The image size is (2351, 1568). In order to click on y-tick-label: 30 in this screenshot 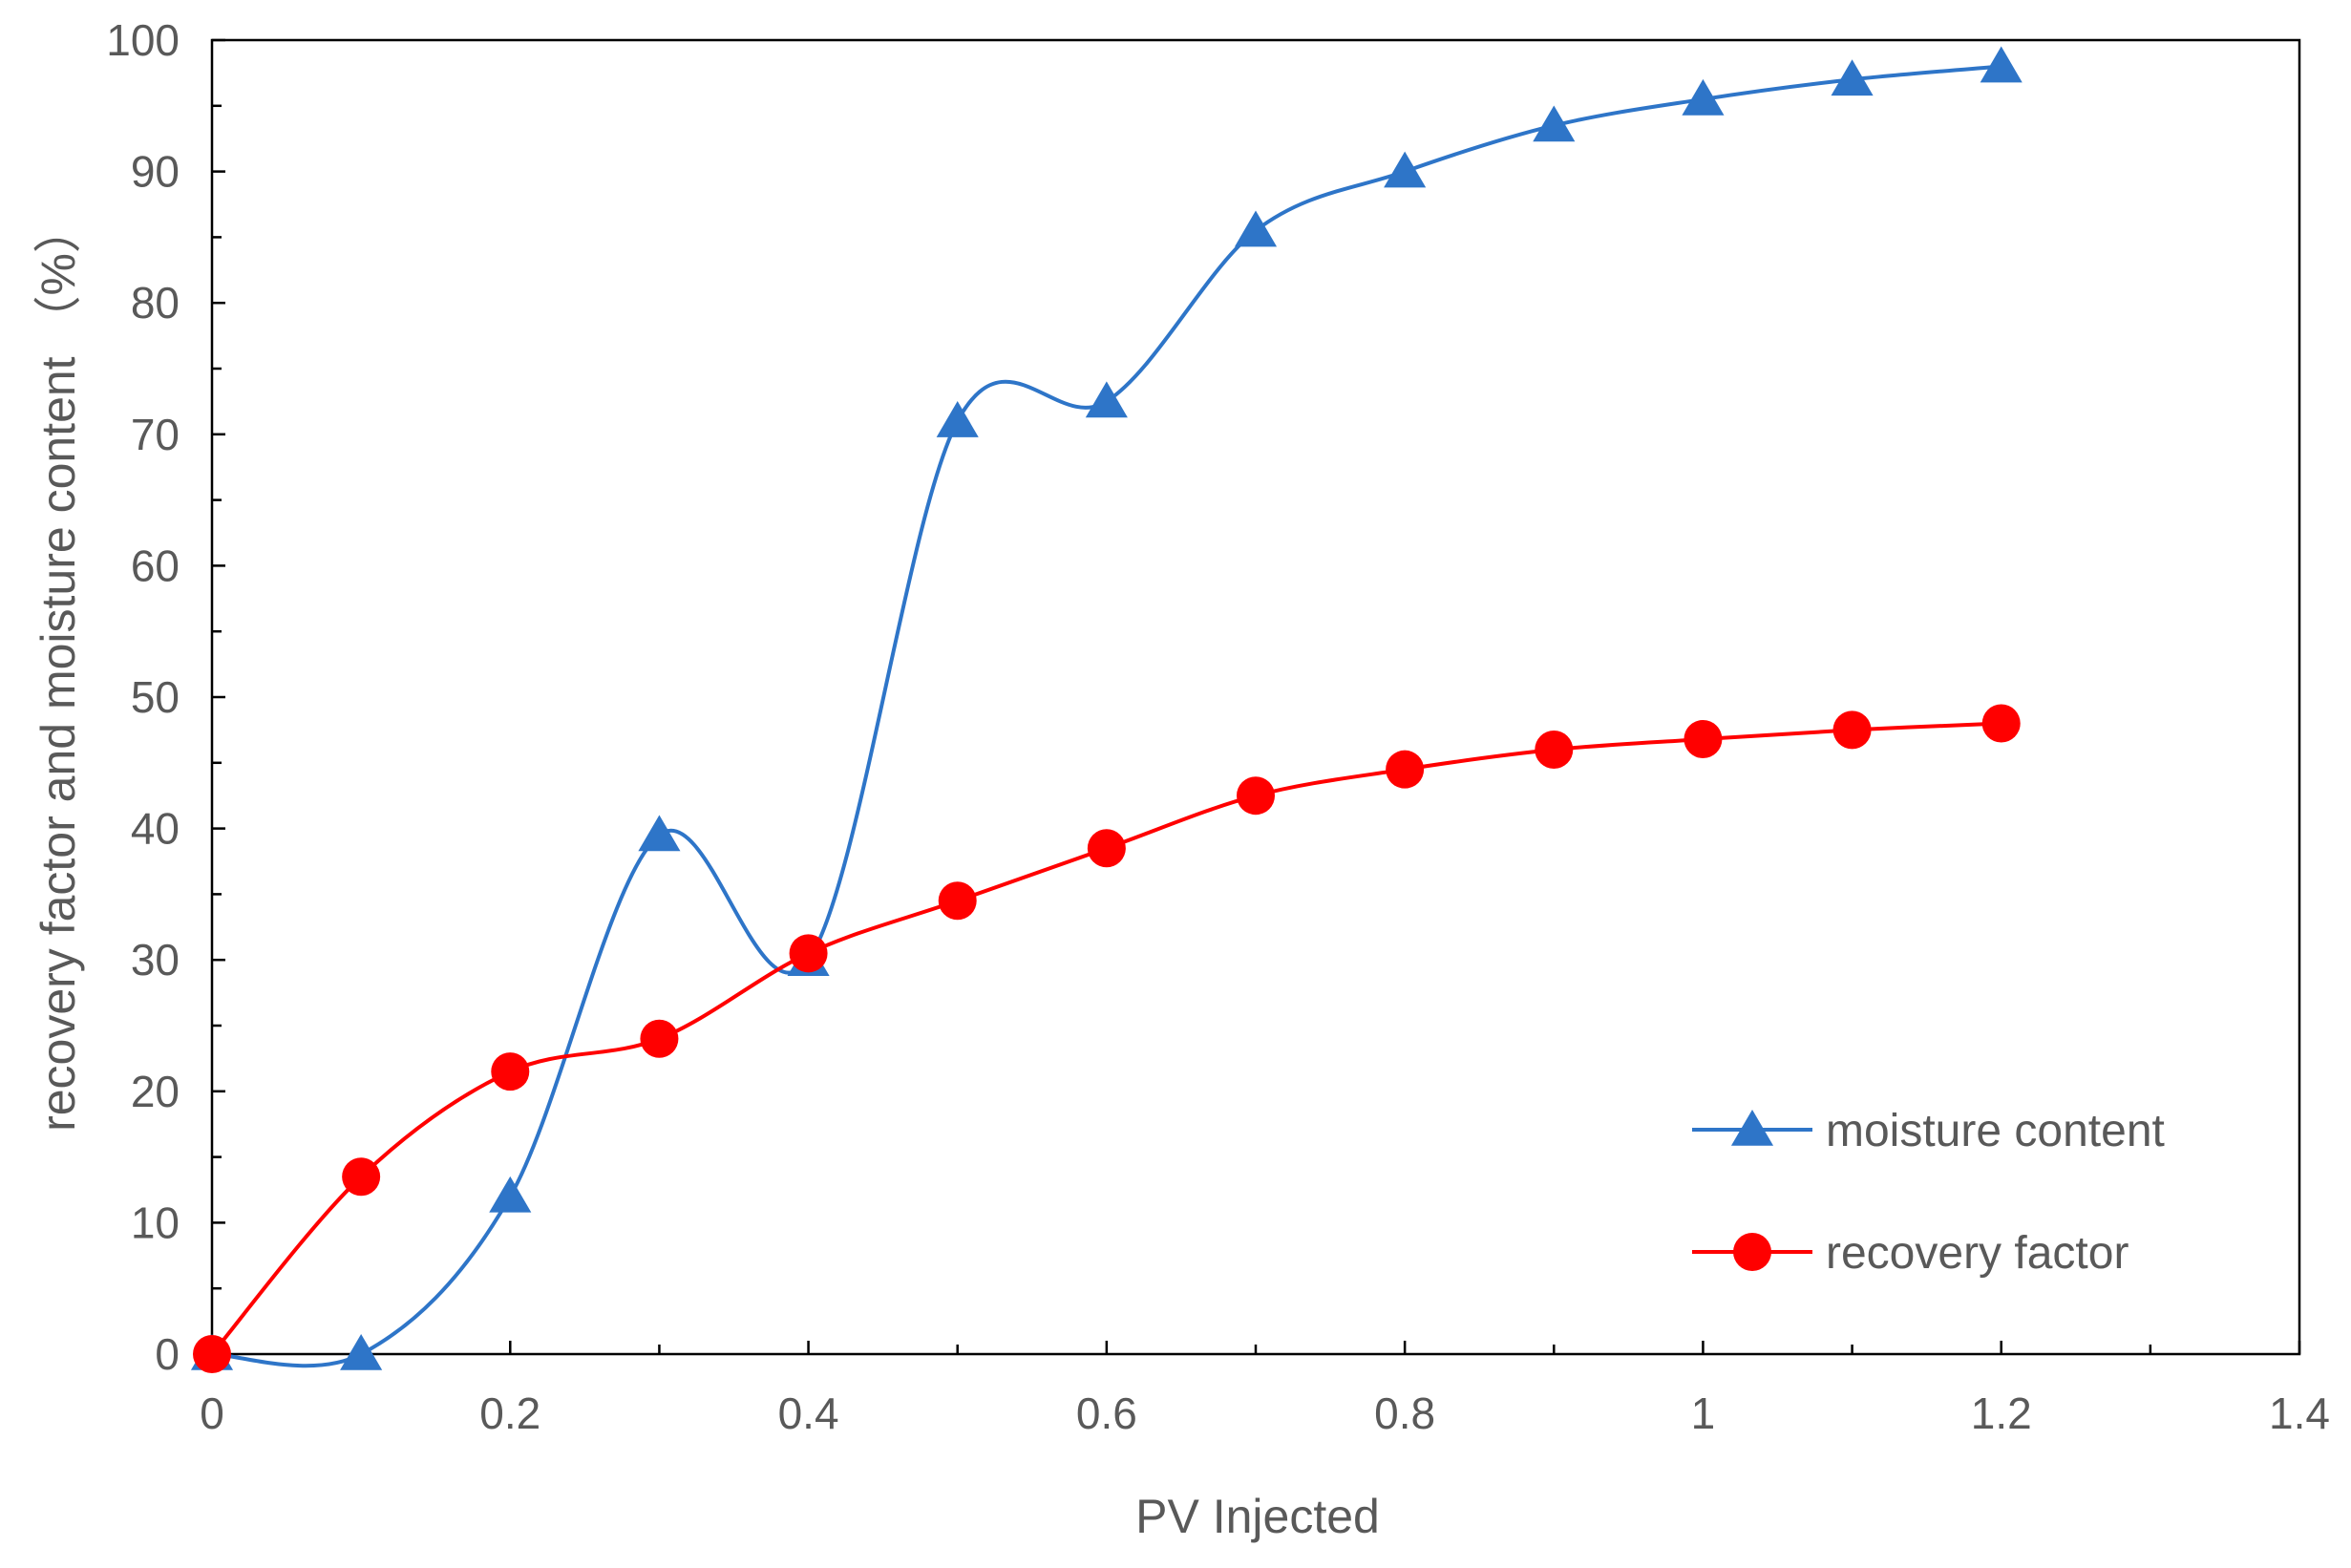, I will do `click(156, 960)`.